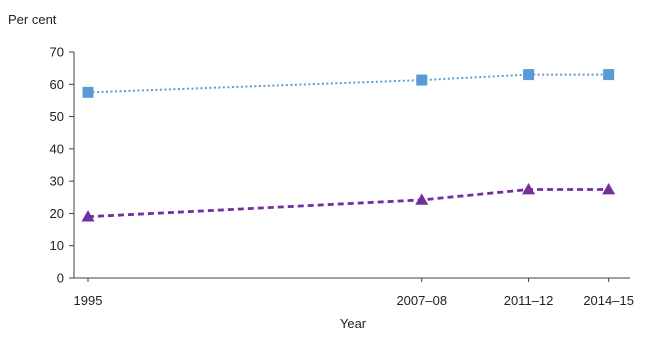 This screenshot has width=653, height=338. What do you see at coordinates (32, 19) in the screenshot?
I see `y-axis-title: Per cent` at bounding box center [32, 19].